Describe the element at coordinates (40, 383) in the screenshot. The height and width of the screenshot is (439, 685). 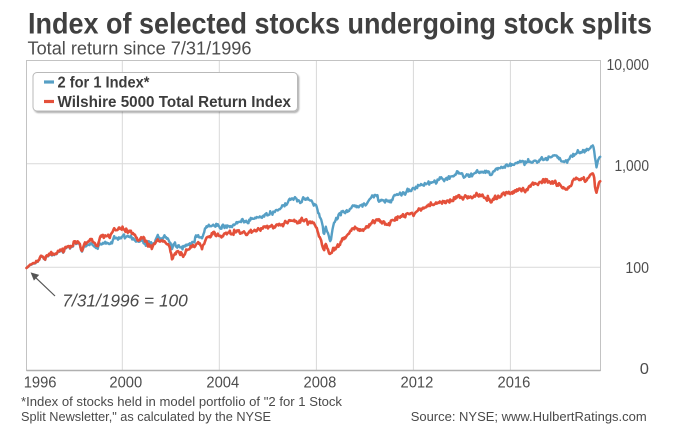
I see `svg-text: 1996` at that location.